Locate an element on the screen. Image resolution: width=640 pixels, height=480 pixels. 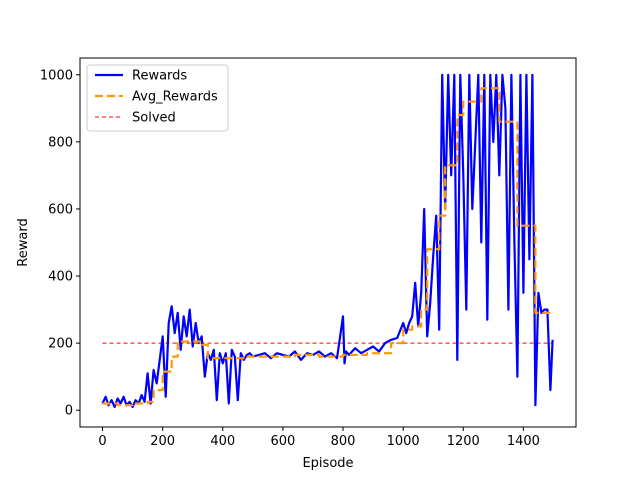
x-tick-label: 200 is located at coordinates (162, 441).